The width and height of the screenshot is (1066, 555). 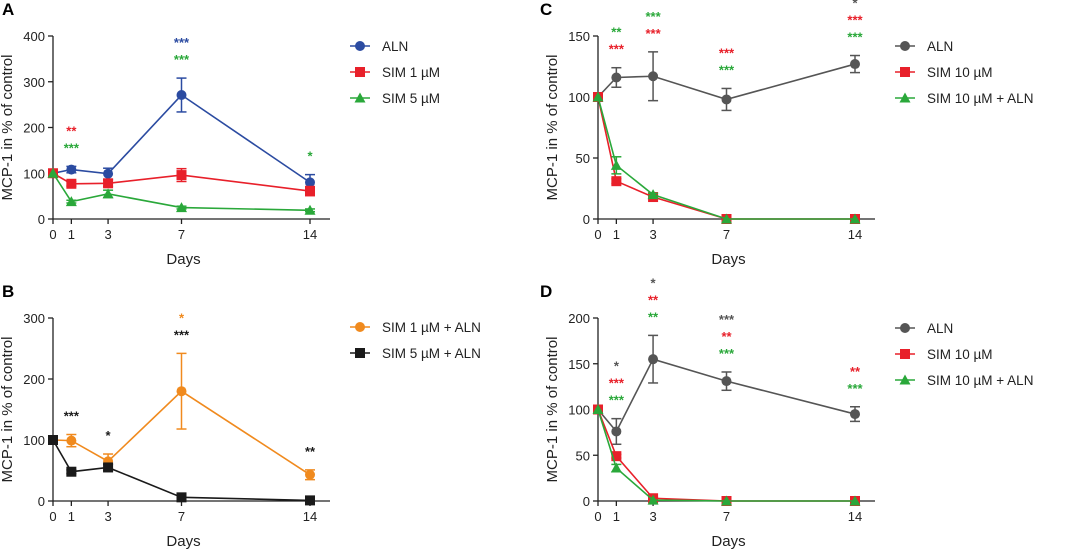 What do you see at coordinates (395, 98) in the screenshot?
I see `legend-item: SIM 5 µM` at bounding box center [395, 98].